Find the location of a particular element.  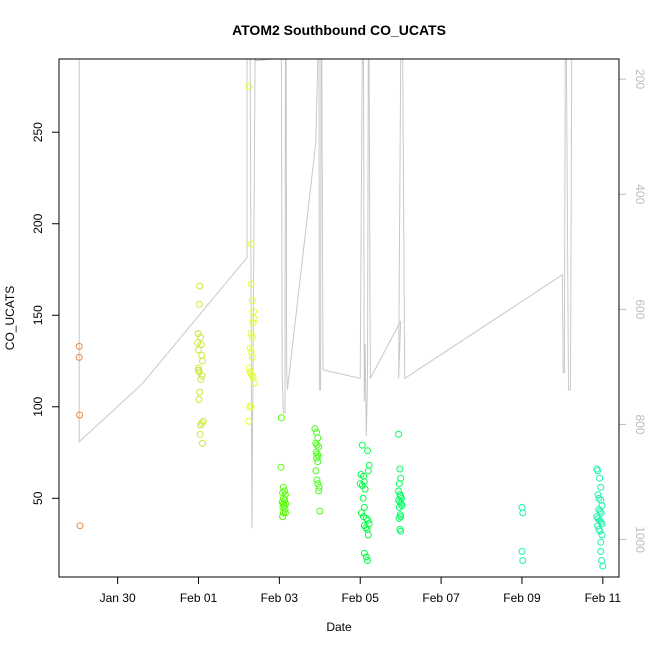

x-tick-label: Feb 01 is located at coordinates (199, 598).